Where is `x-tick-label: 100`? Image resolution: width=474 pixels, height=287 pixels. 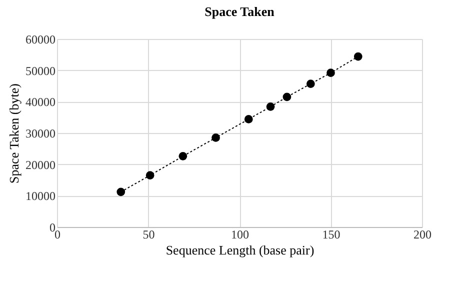 x-tick-label: 100 is located at coordinates (240, 235).